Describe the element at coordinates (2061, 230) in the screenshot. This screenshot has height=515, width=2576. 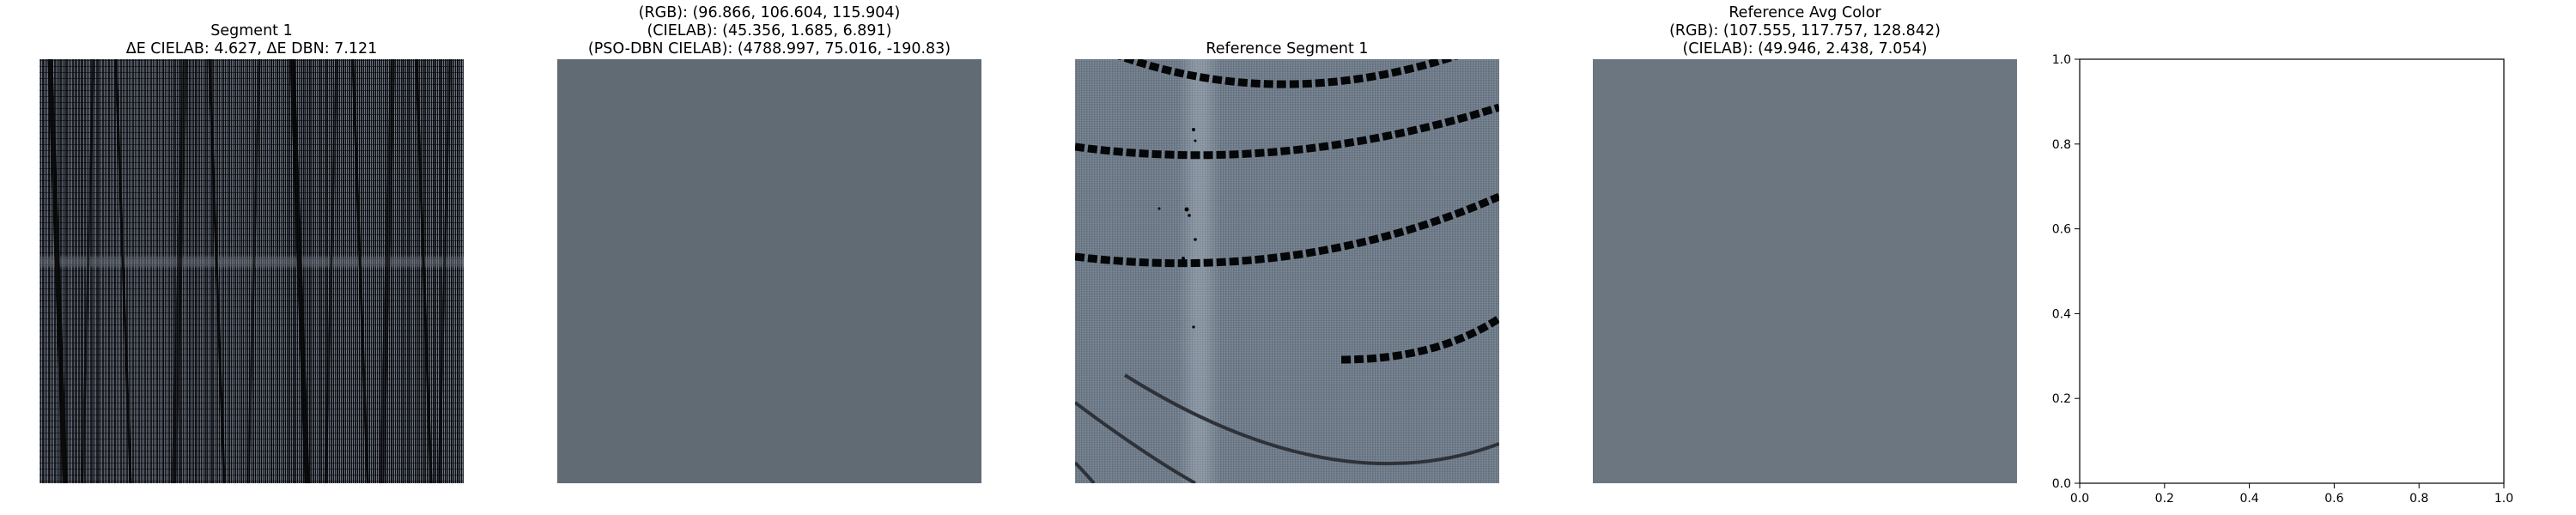
I see `y-tick-label: 0.6` at that location.